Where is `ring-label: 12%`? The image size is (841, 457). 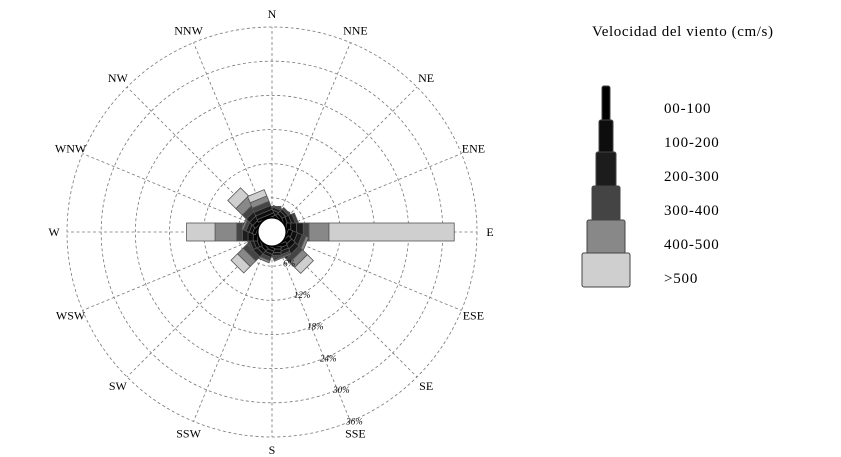
ring-label: 12% is located at coordinates (302, 295).